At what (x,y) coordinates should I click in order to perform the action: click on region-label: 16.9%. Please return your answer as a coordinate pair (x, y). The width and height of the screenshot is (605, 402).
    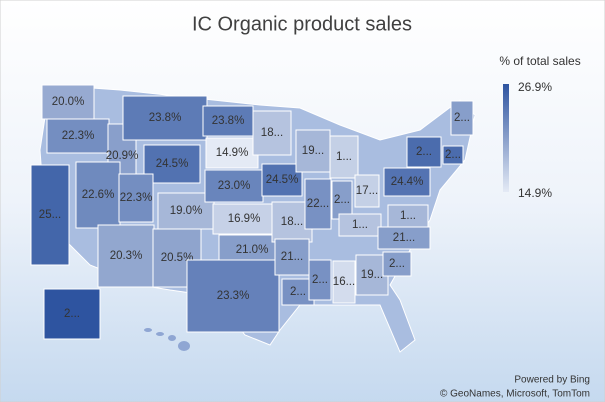
    Looking at the image, I should click on (244, 219).